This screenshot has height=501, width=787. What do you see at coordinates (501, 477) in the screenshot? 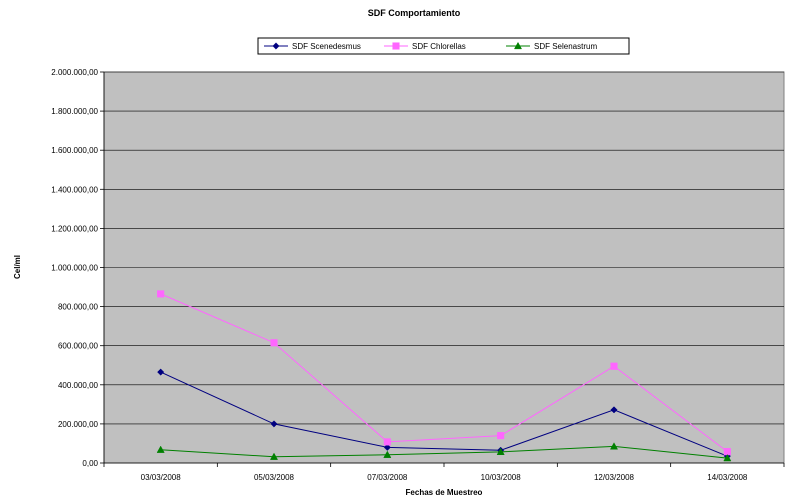
I see `x-tick-label: 10/03/2008` at bounding box center [501, 477].